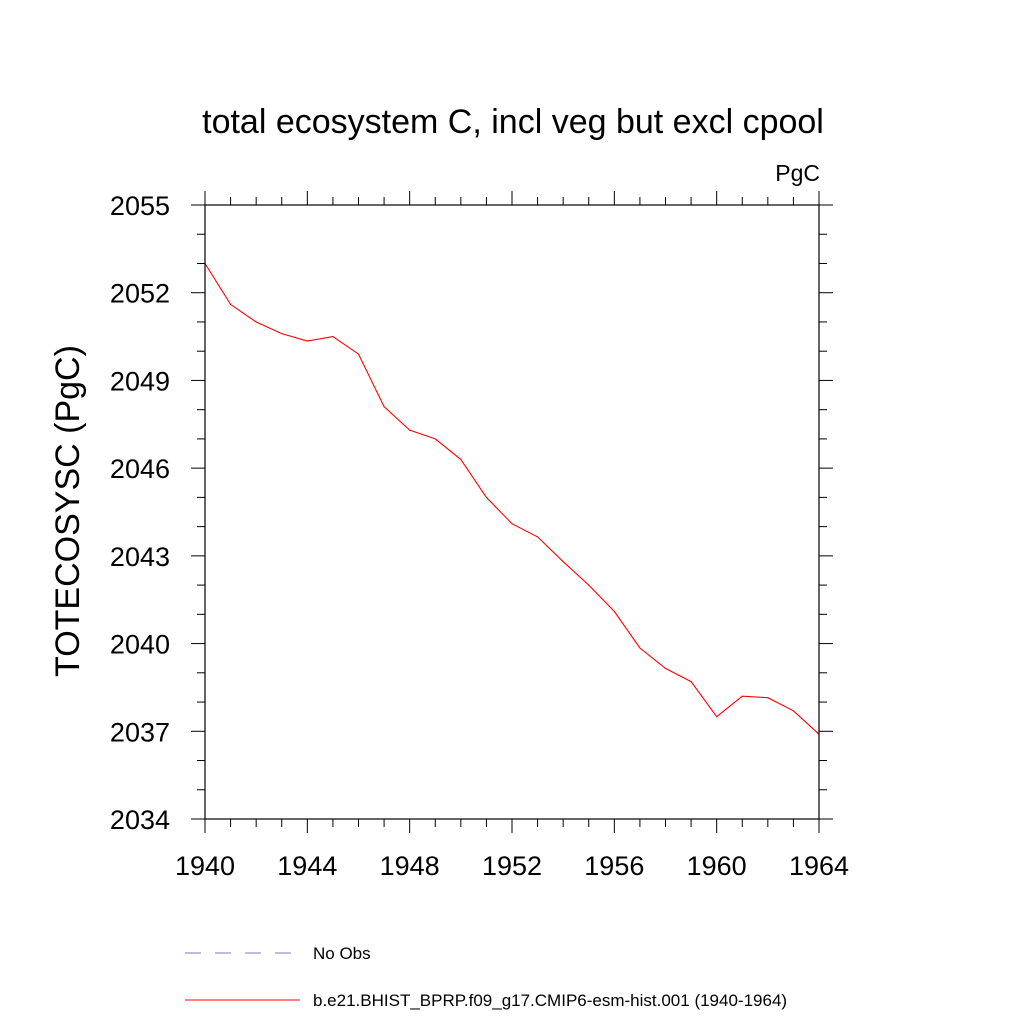 The image size is (1024, 1024). I want to click on x-tick-labels: 1940 1944 1948 1952 1956 1960 1964, so click(512, 866).